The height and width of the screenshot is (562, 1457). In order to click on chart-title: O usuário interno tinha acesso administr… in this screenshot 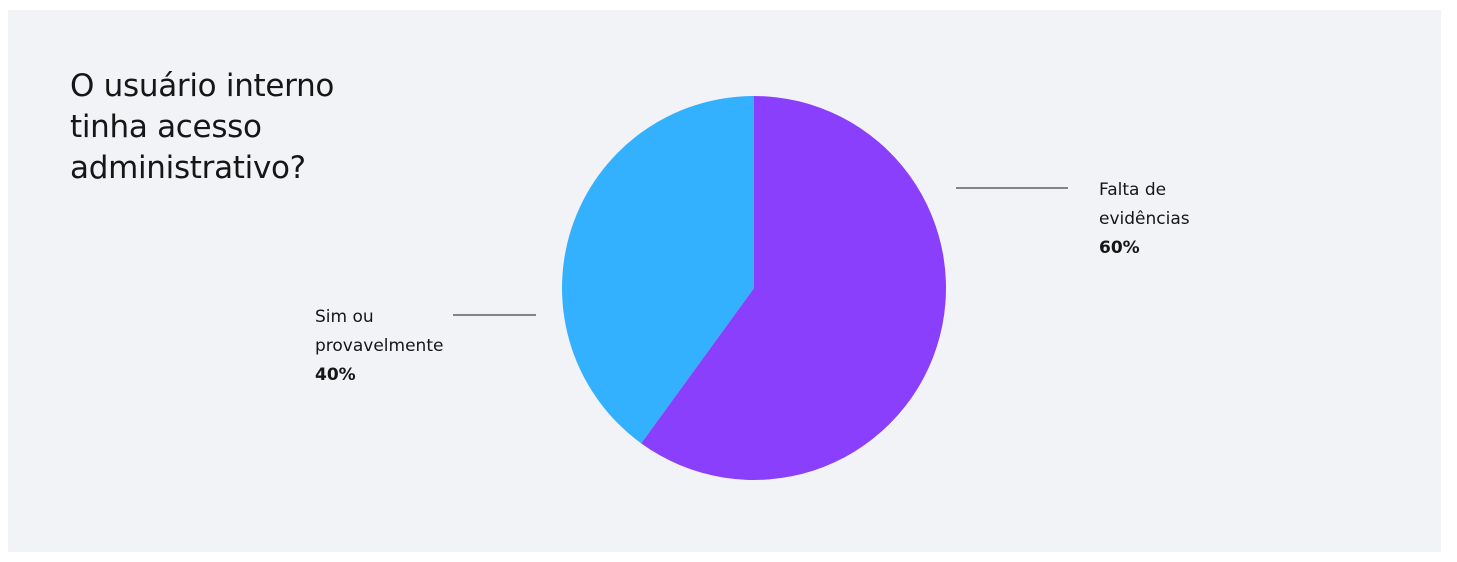, I will do `click(202, 127)`.